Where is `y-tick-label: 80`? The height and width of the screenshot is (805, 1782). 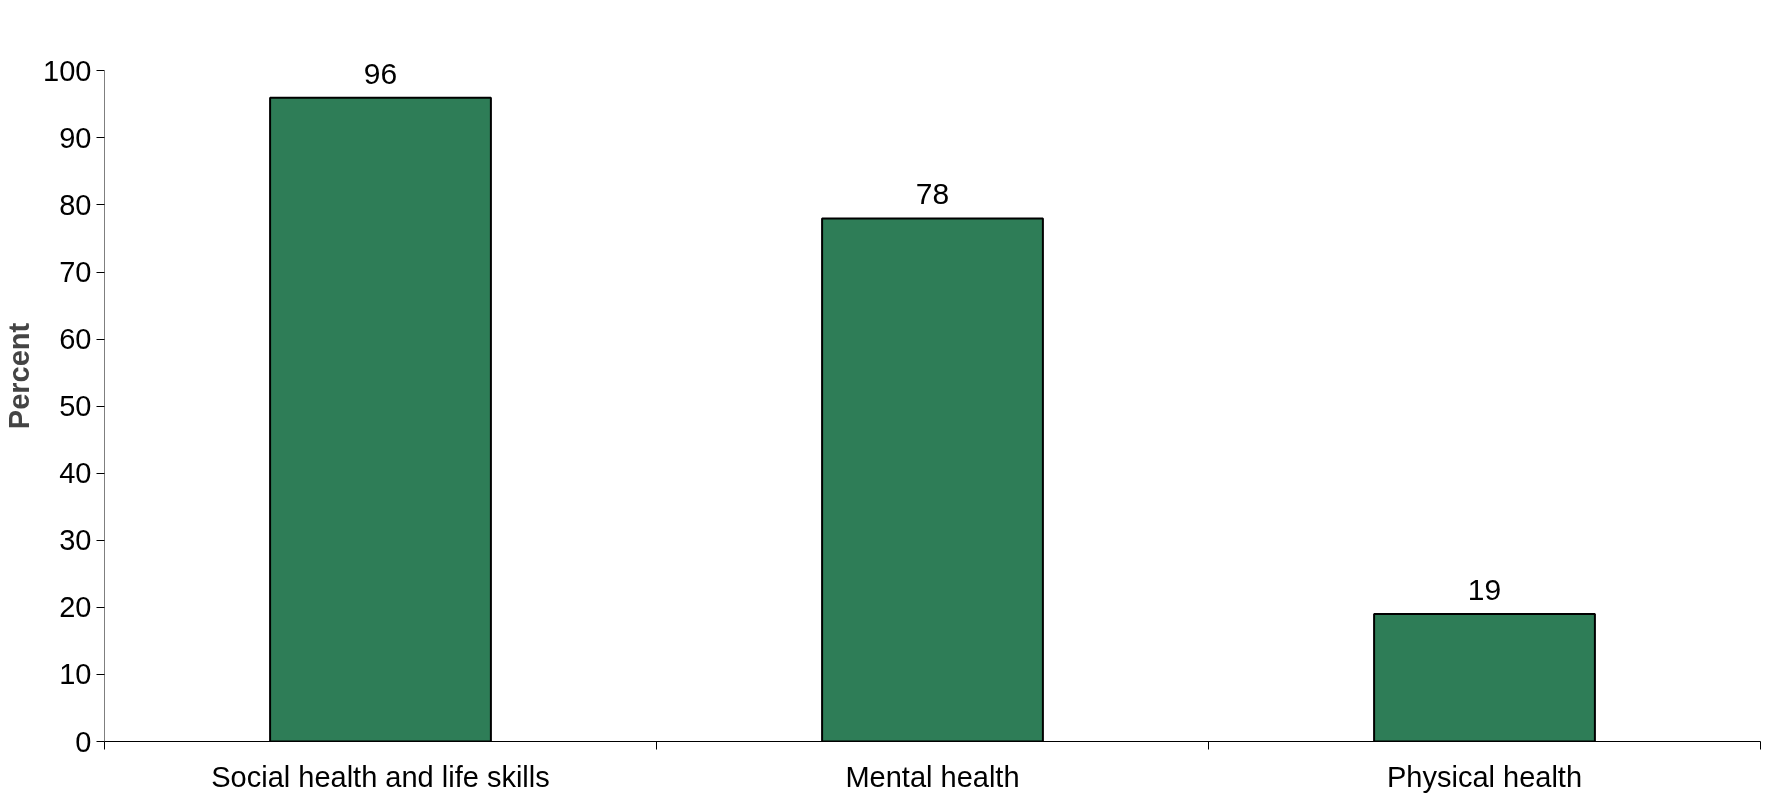
y-tick-label: 80 is located at coordinates (75, 204).